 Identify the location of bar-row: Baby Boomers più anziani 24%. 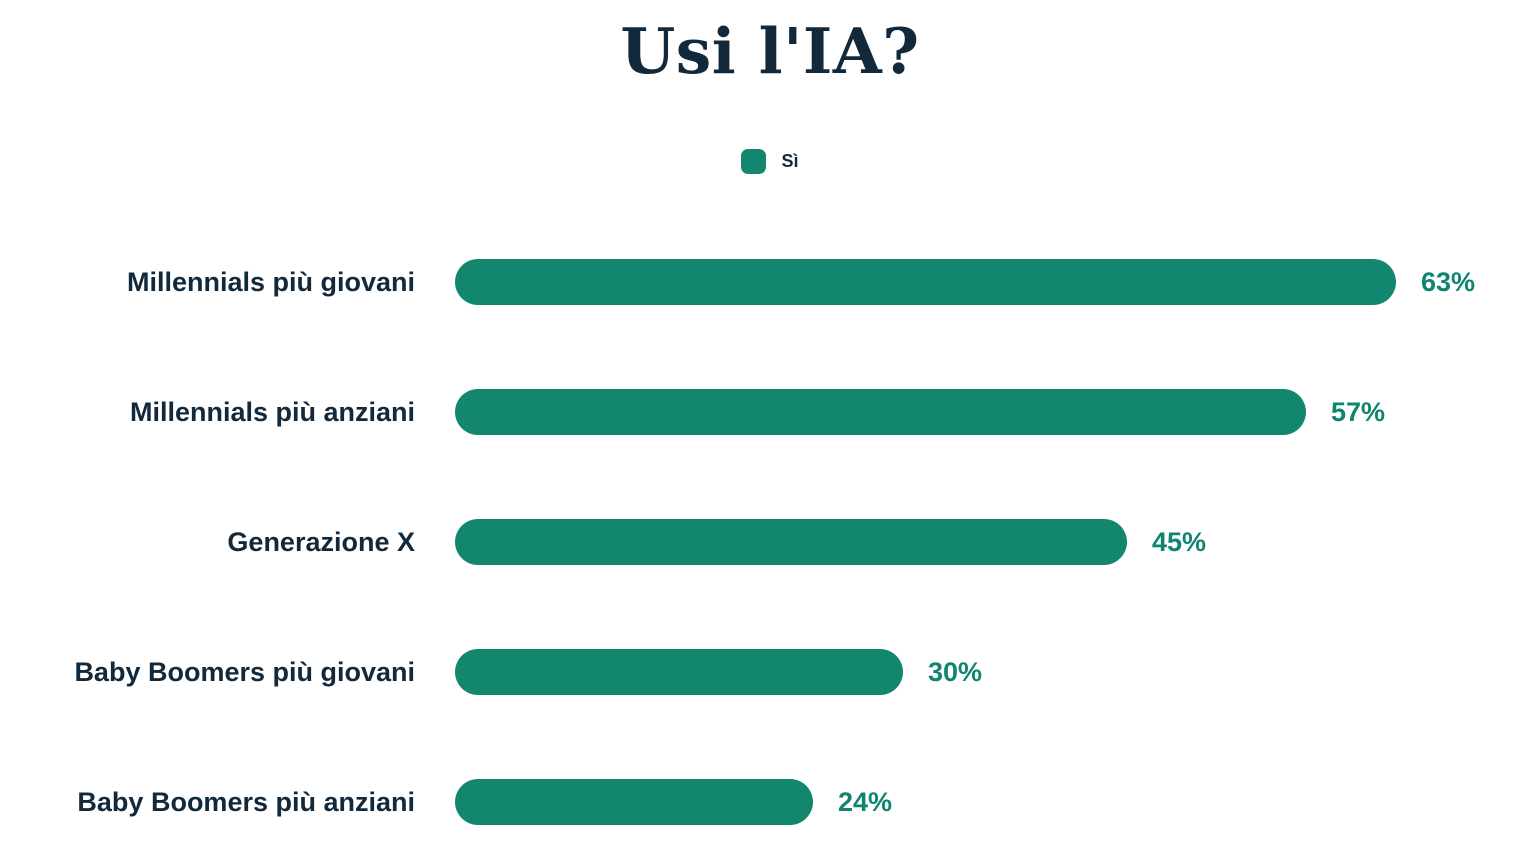
(770, 802).